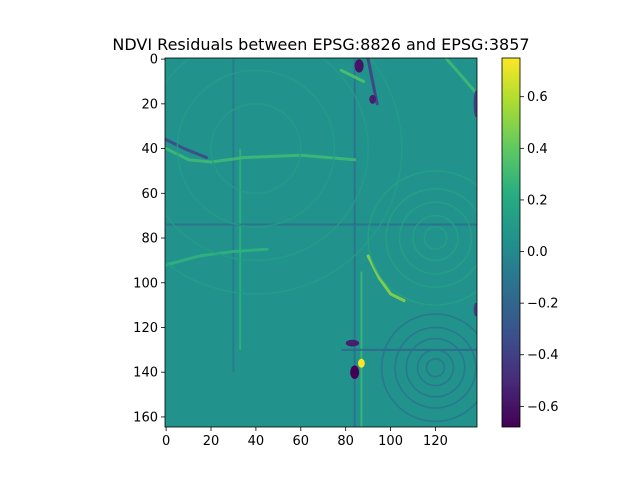 This screenshot has width=640, height=480. I want to click on colorbar-tick-label: −0.6, so click(543, 407).